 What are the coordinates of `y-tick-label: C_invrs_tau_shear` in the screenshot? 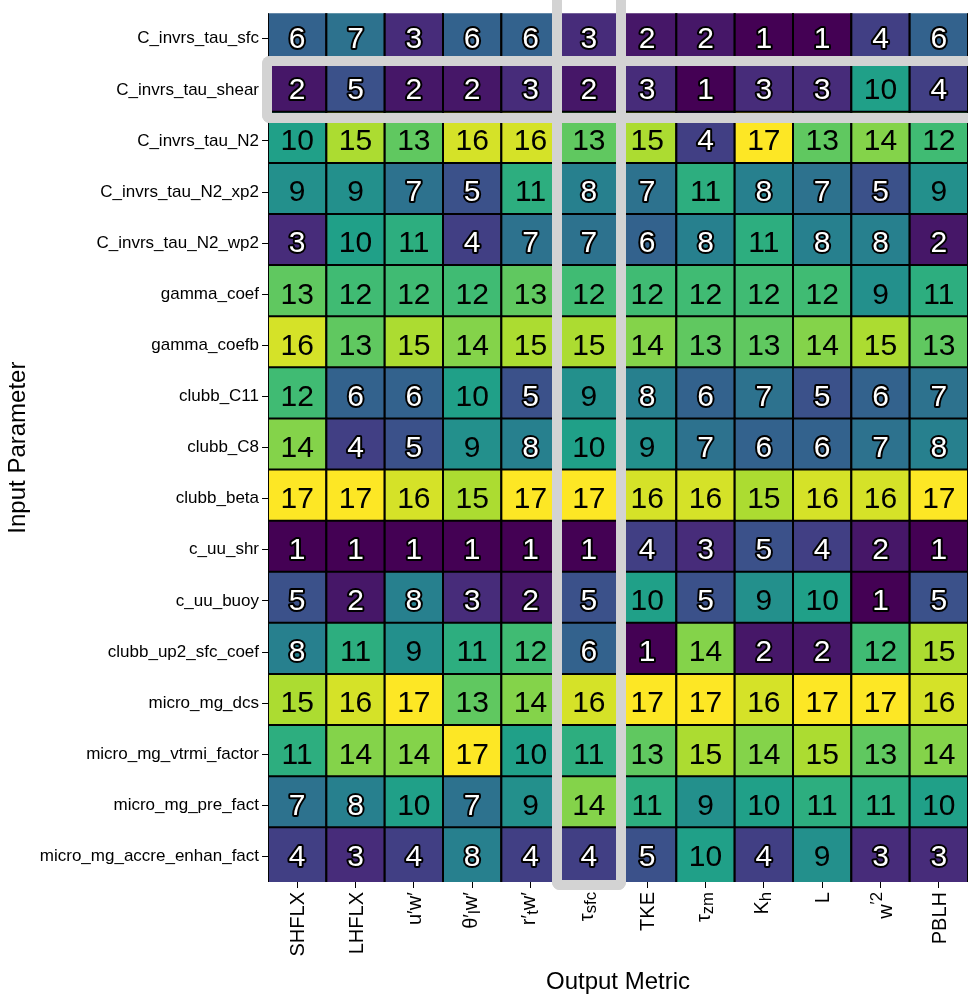 It's located at (188, 89).